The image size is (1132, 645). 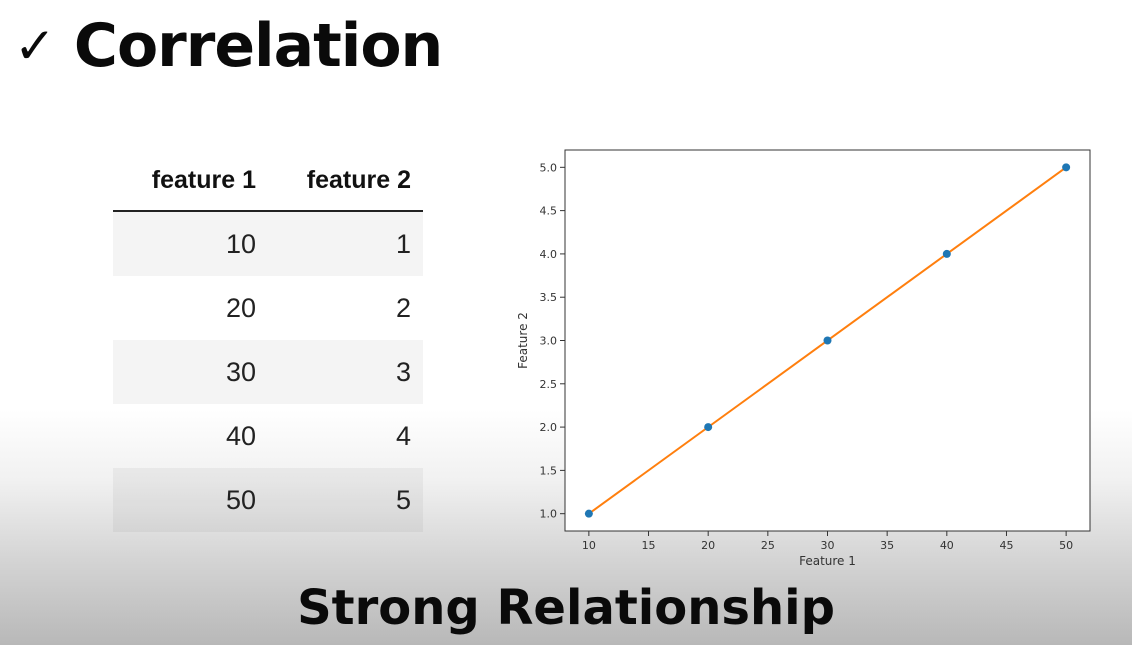 What do you see at coordinates (549, 427) in the screenshot?
I see `y-tick-label: 2.0` at bounding box center [549, 427].